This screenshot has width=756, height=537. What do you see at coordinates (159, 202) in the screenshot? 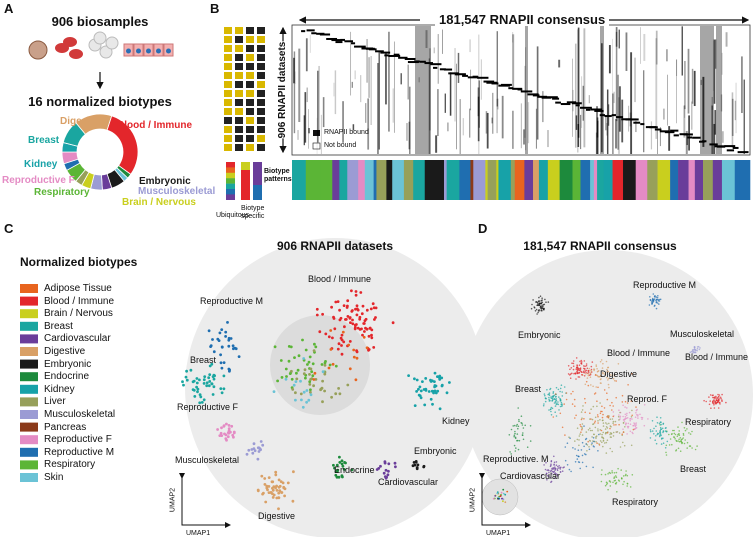
I see `donut-label: Brain / Nervous` at bounding box center [159, 202].